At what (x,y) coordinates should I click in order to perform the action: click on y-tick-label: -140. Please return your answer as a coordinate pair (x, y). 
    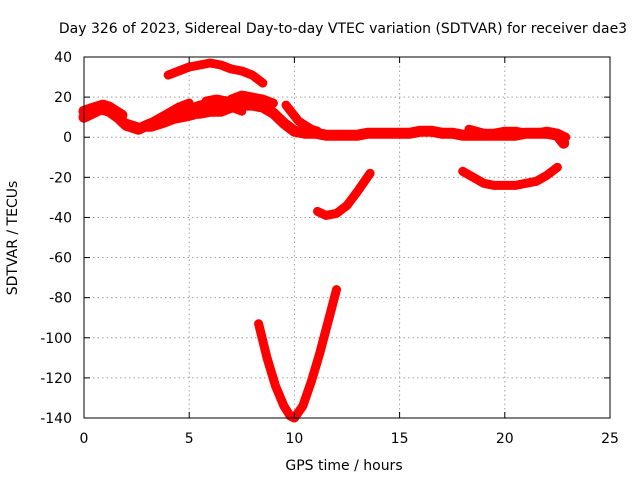
    Looking at the image, I should click on (56, 419).